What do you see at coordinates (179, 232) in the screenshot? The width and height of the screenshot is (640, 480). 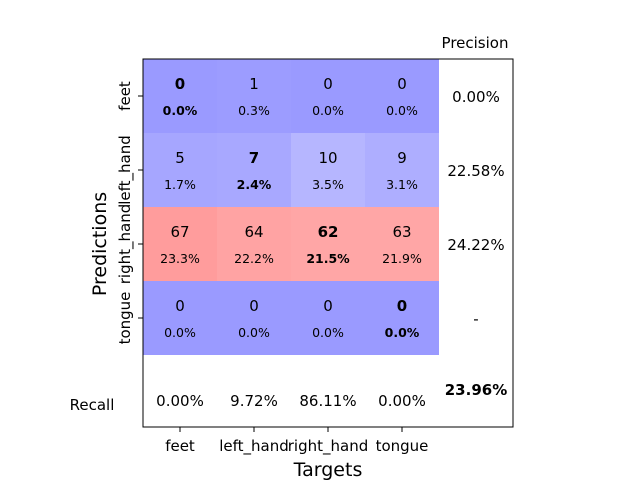 I see `cell-count-2-0: 67` at bounding box center [179, 232].